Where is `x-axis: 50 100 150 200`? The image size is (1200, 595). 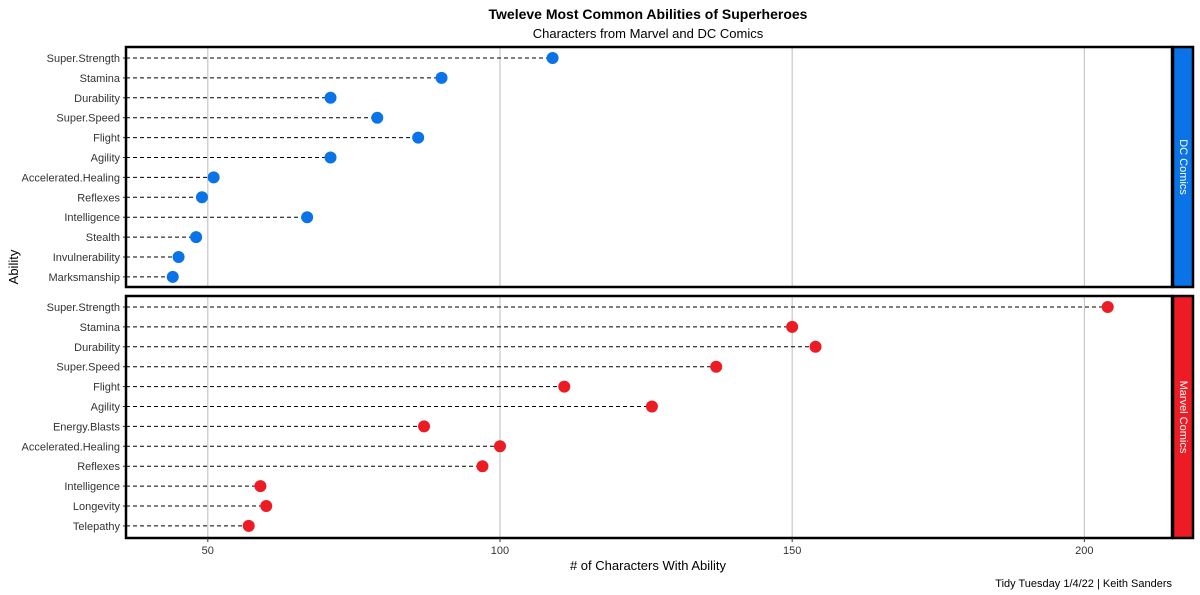
x-axis: 50 100 150 200 is located at coordinates (648, 547).